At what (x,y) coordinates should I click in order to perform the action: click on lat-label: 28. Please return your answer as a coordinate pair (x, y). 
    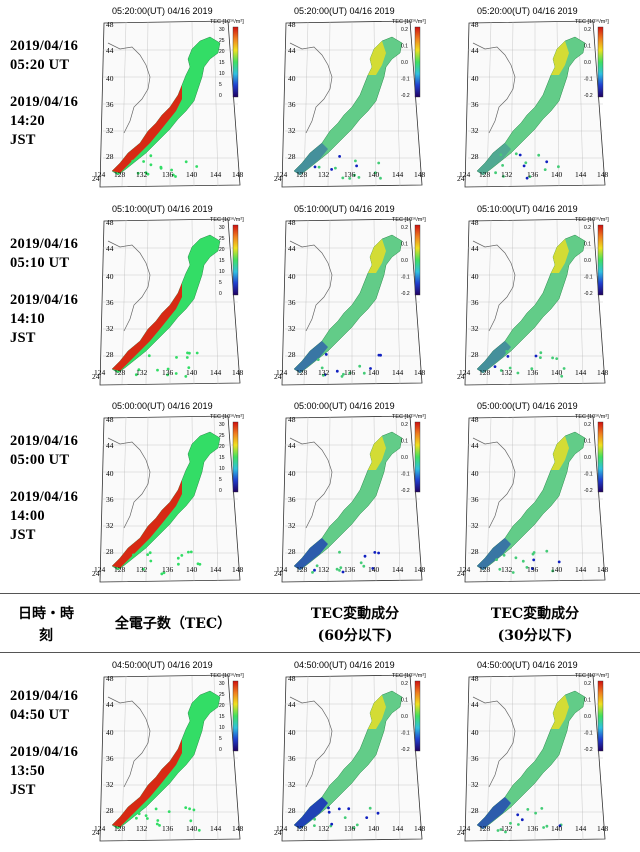
    Looking at the image, I should click on (110, 354).